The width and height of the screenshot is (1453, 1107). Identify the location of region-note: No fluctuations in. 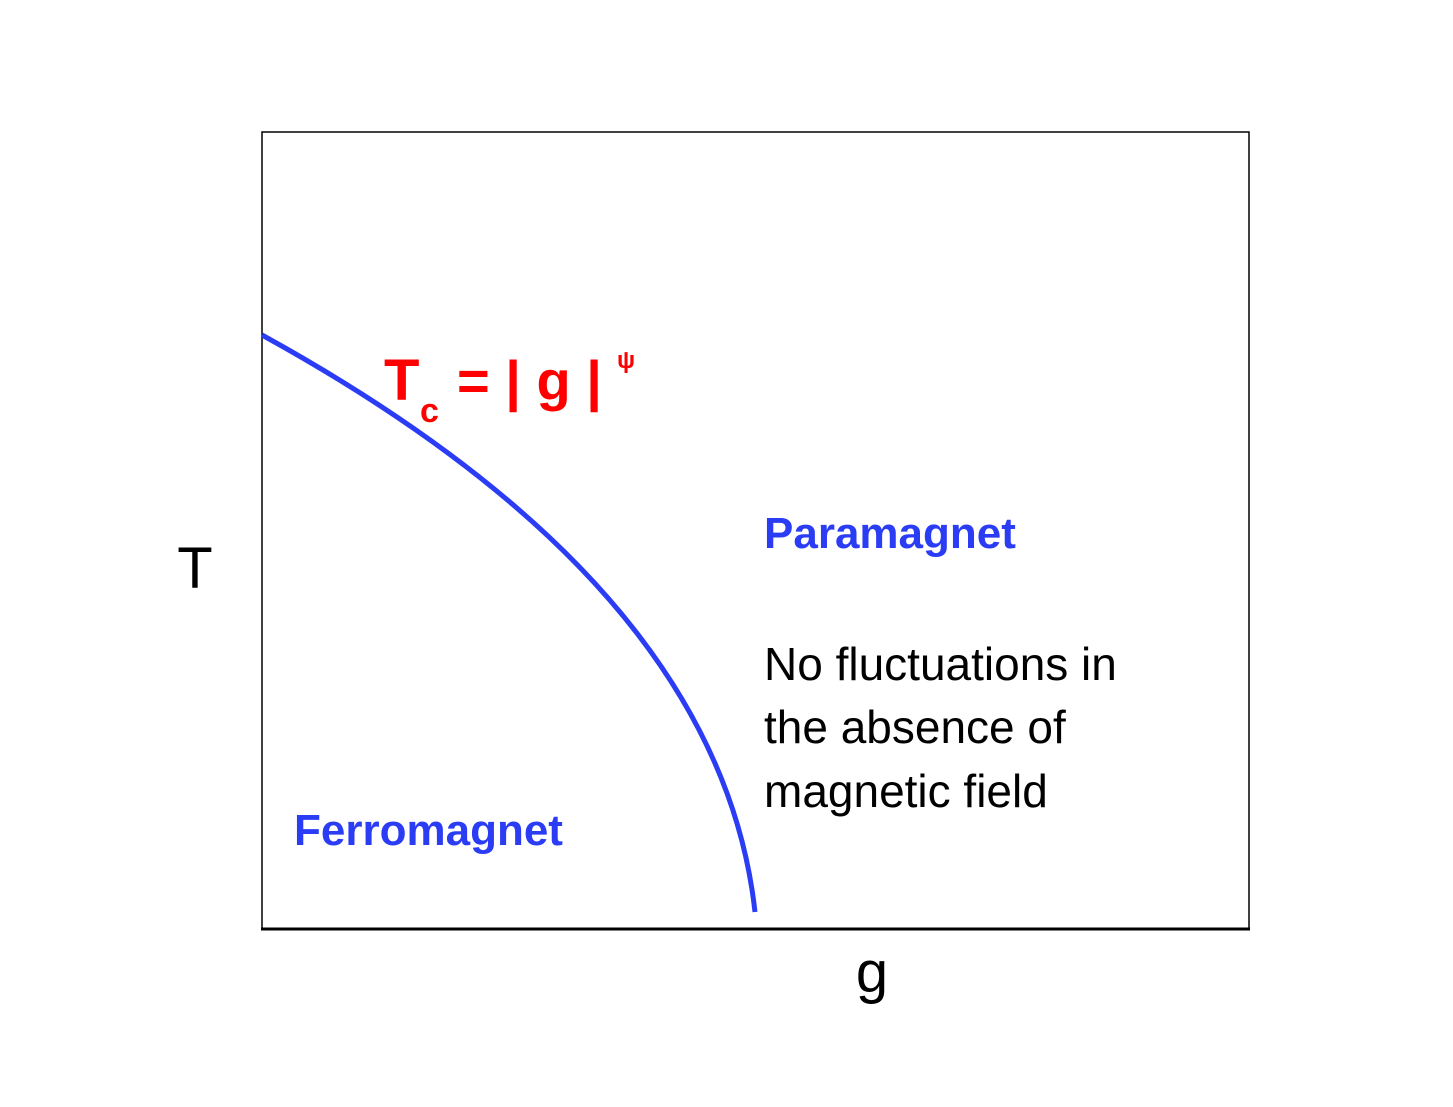
(940, 664).